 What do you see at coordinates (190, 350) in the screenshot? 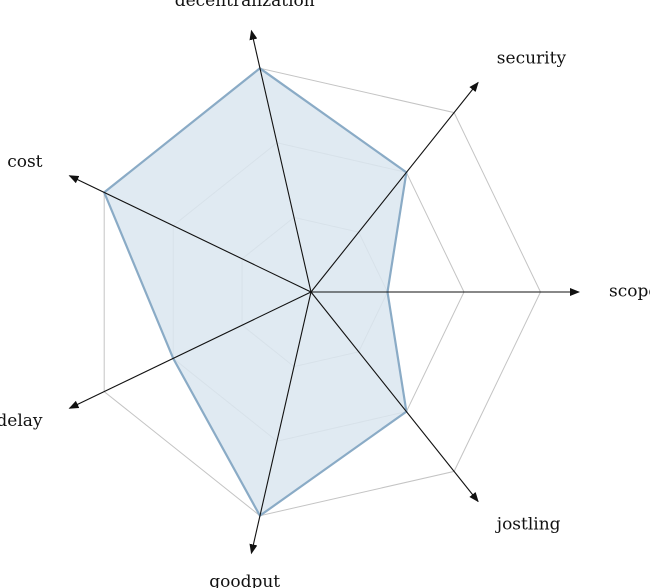
I see `axis-delay` at bounding box center [190, 350].